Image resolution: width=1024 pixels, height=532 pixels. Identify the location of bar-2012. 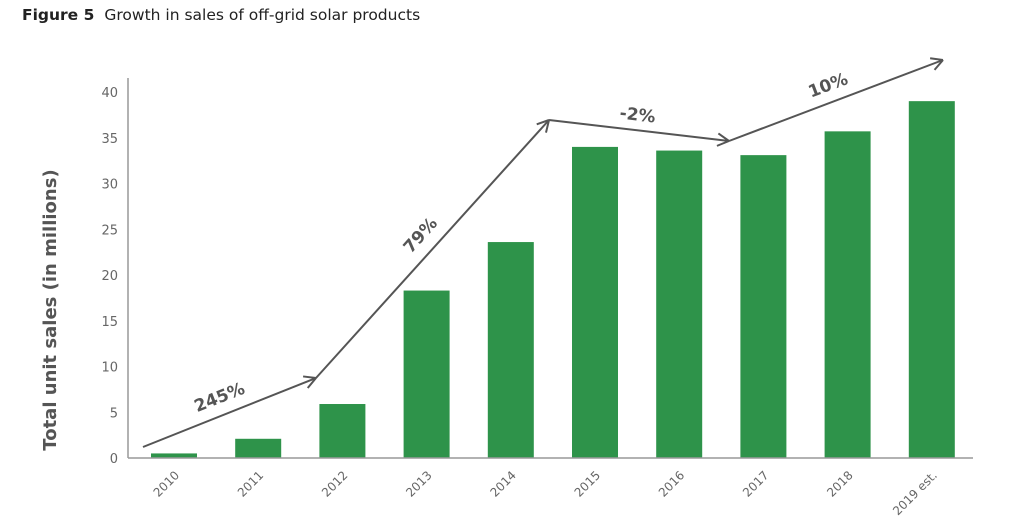
(342, 431).